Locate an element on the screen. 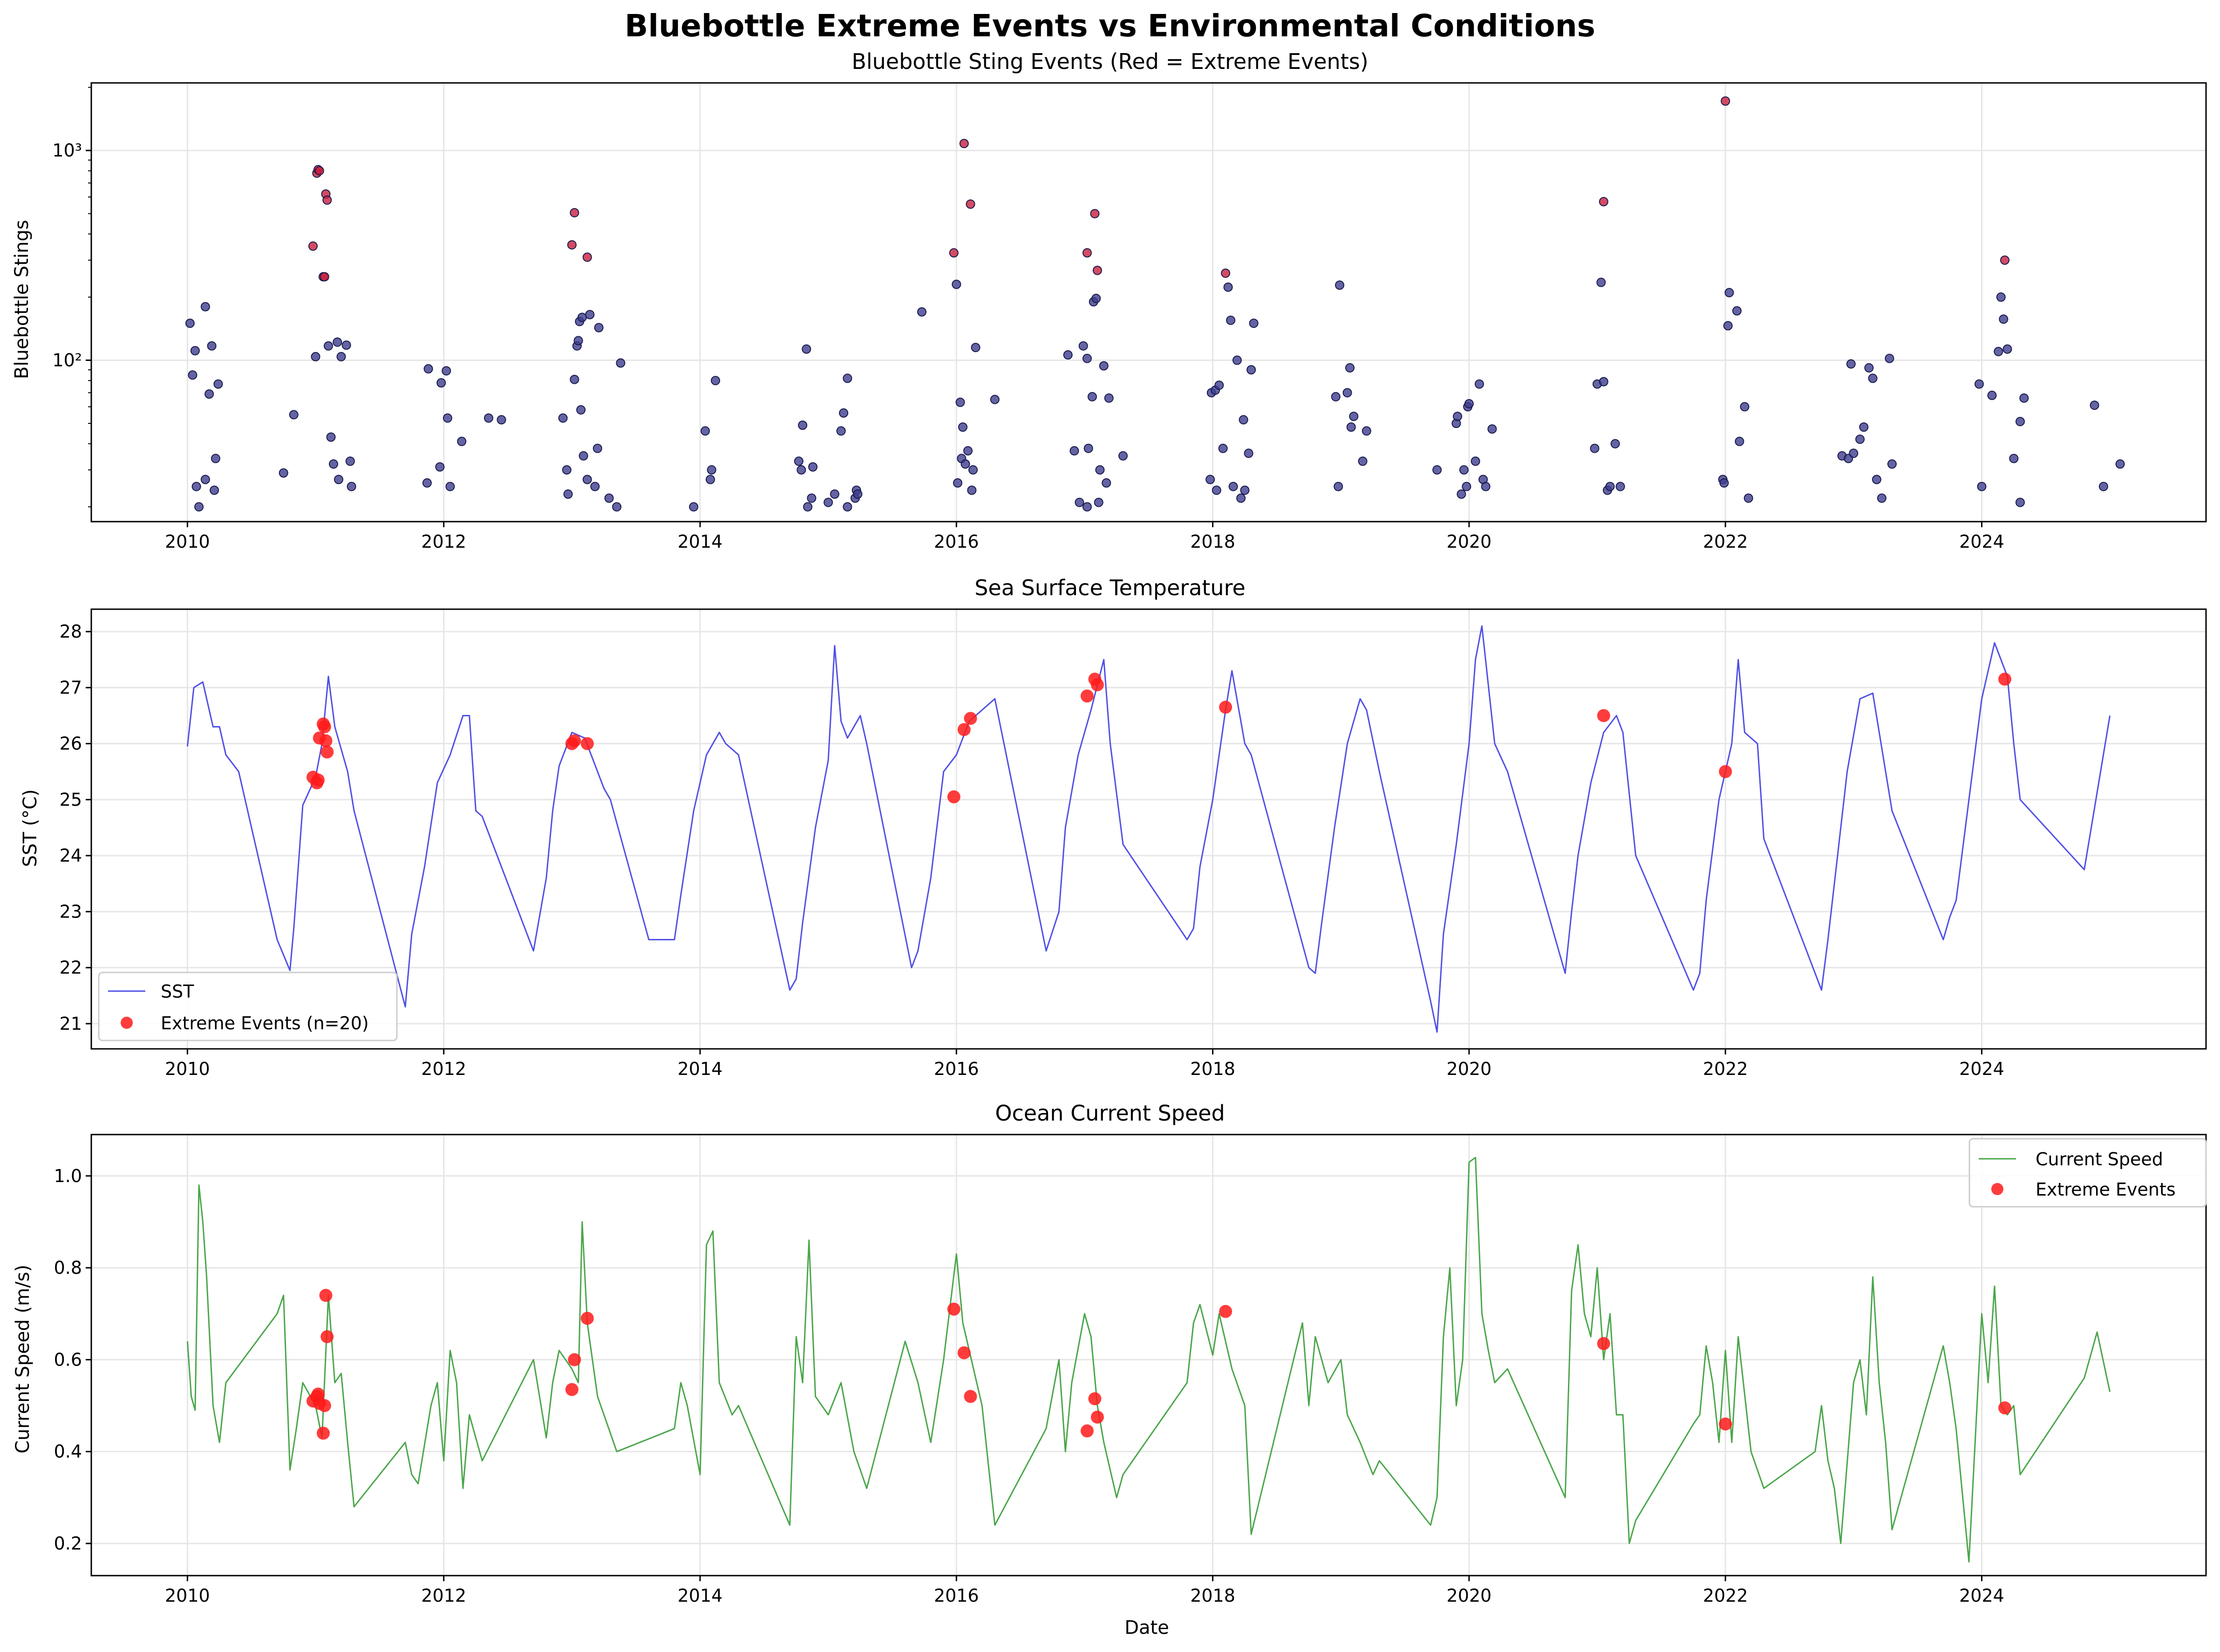  sting-xtick-label-2012: 2012 is located at coordinates (443, 542).